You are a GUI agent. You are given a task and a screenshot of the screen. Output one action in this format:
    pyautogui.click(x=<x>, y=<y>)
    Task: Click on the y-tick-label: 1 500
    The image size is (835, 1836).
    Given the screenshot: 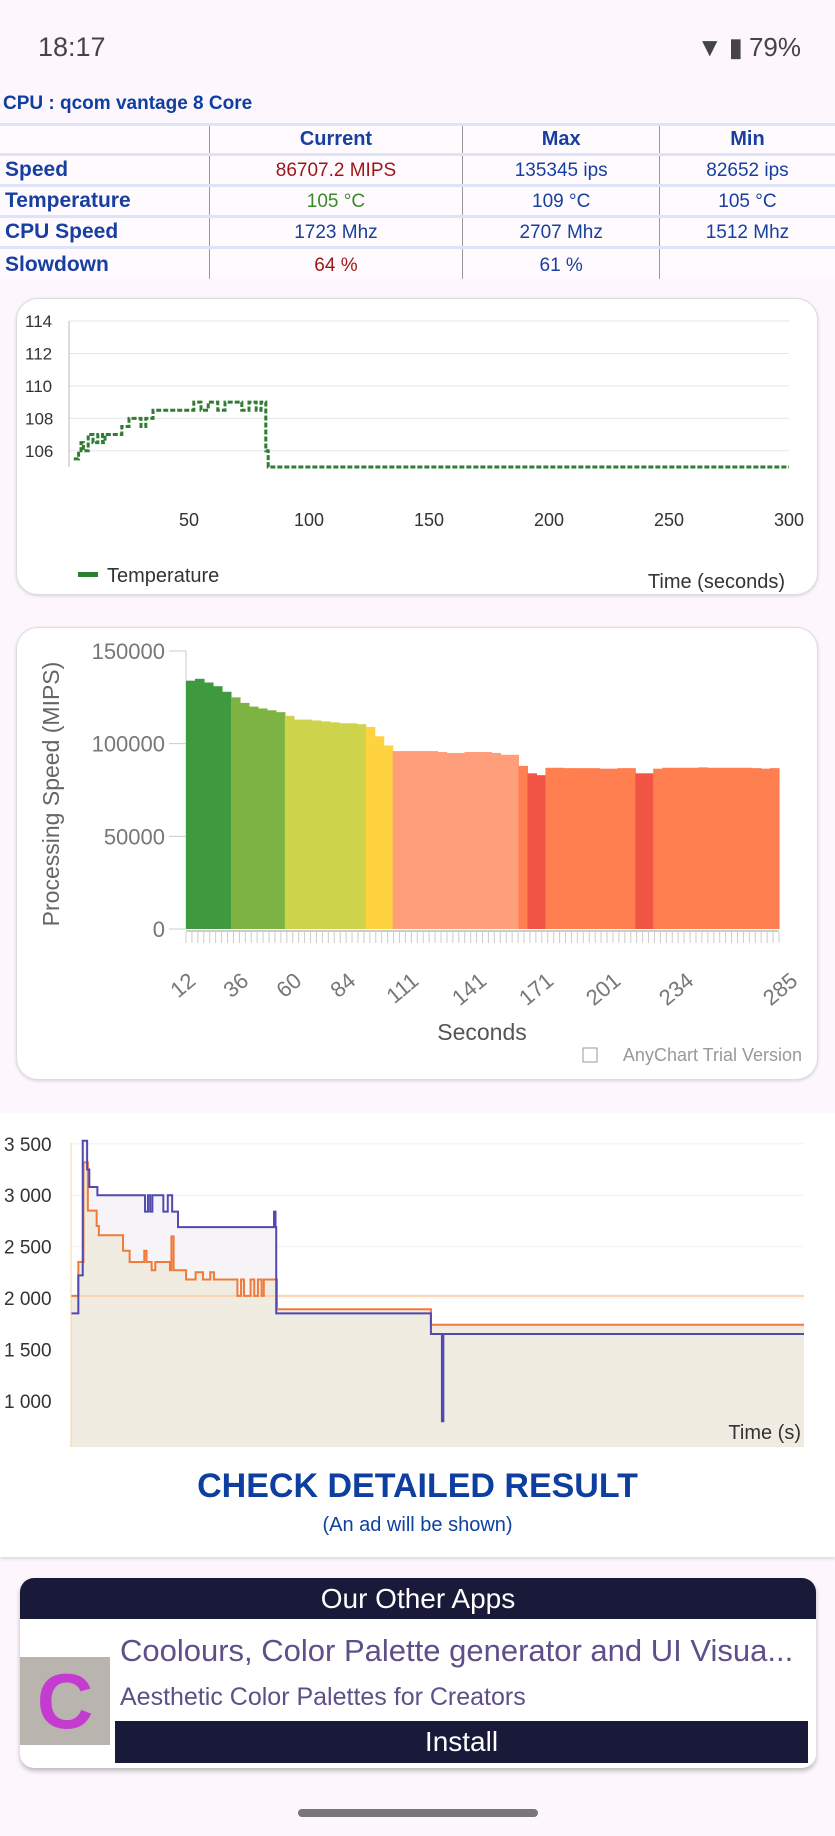 What is the action you would take?
    pyautogui.click(x=28, y=1350)
    